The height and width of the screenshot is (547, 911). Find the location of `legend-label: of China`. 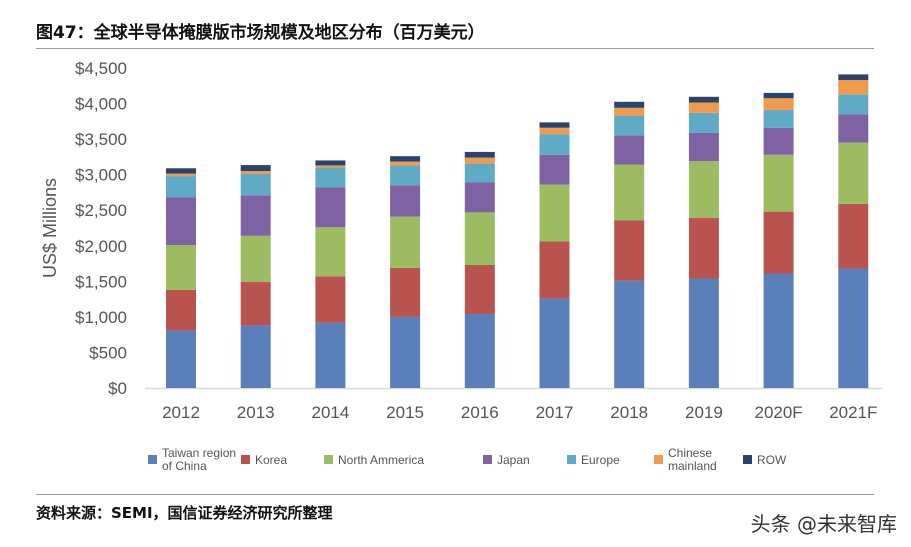

legend-label: of China is located at coordinates (184, 466).